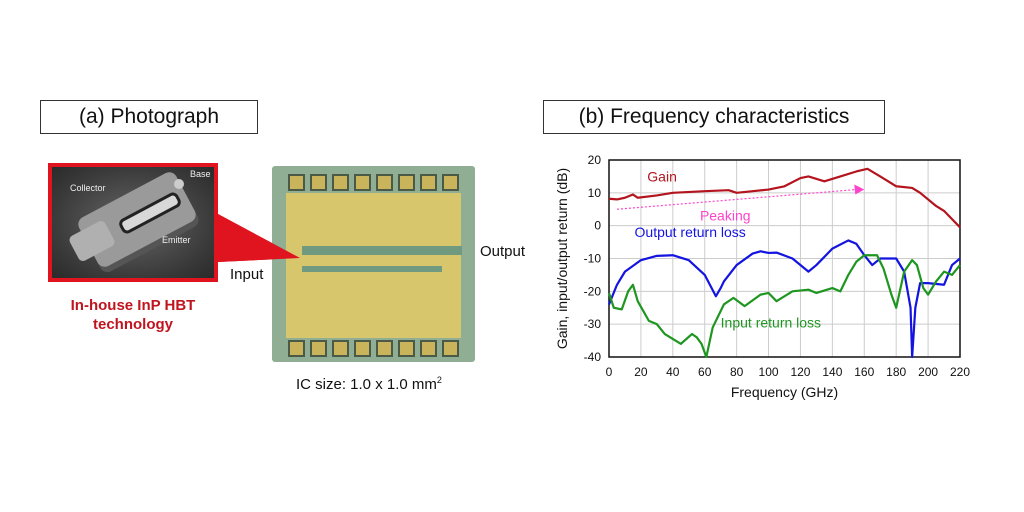 This screenshot has height=512, width=1024. What do you see at coordinates (771, 322) in the screenshot?
I see `series-label: Input return loss` at bounding box center [771, 322].